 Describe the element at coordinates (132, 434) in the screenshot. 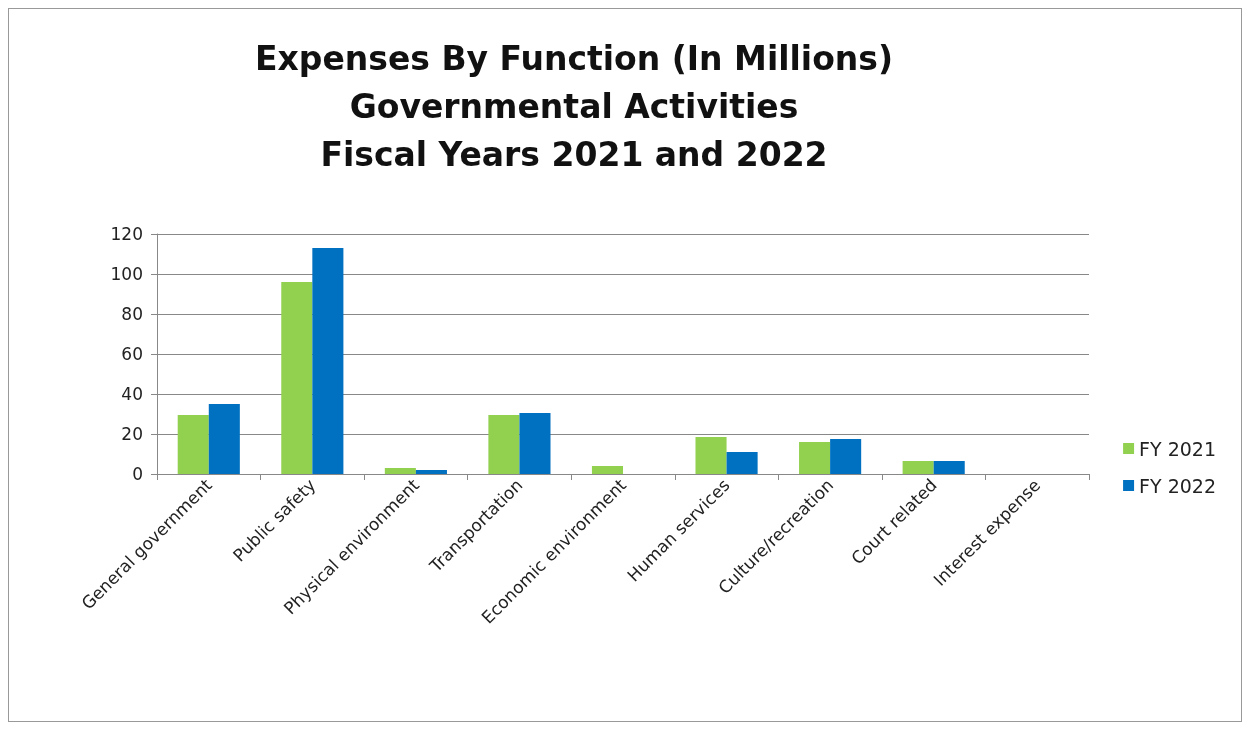

I see `y-tick-label: 20` at that location.